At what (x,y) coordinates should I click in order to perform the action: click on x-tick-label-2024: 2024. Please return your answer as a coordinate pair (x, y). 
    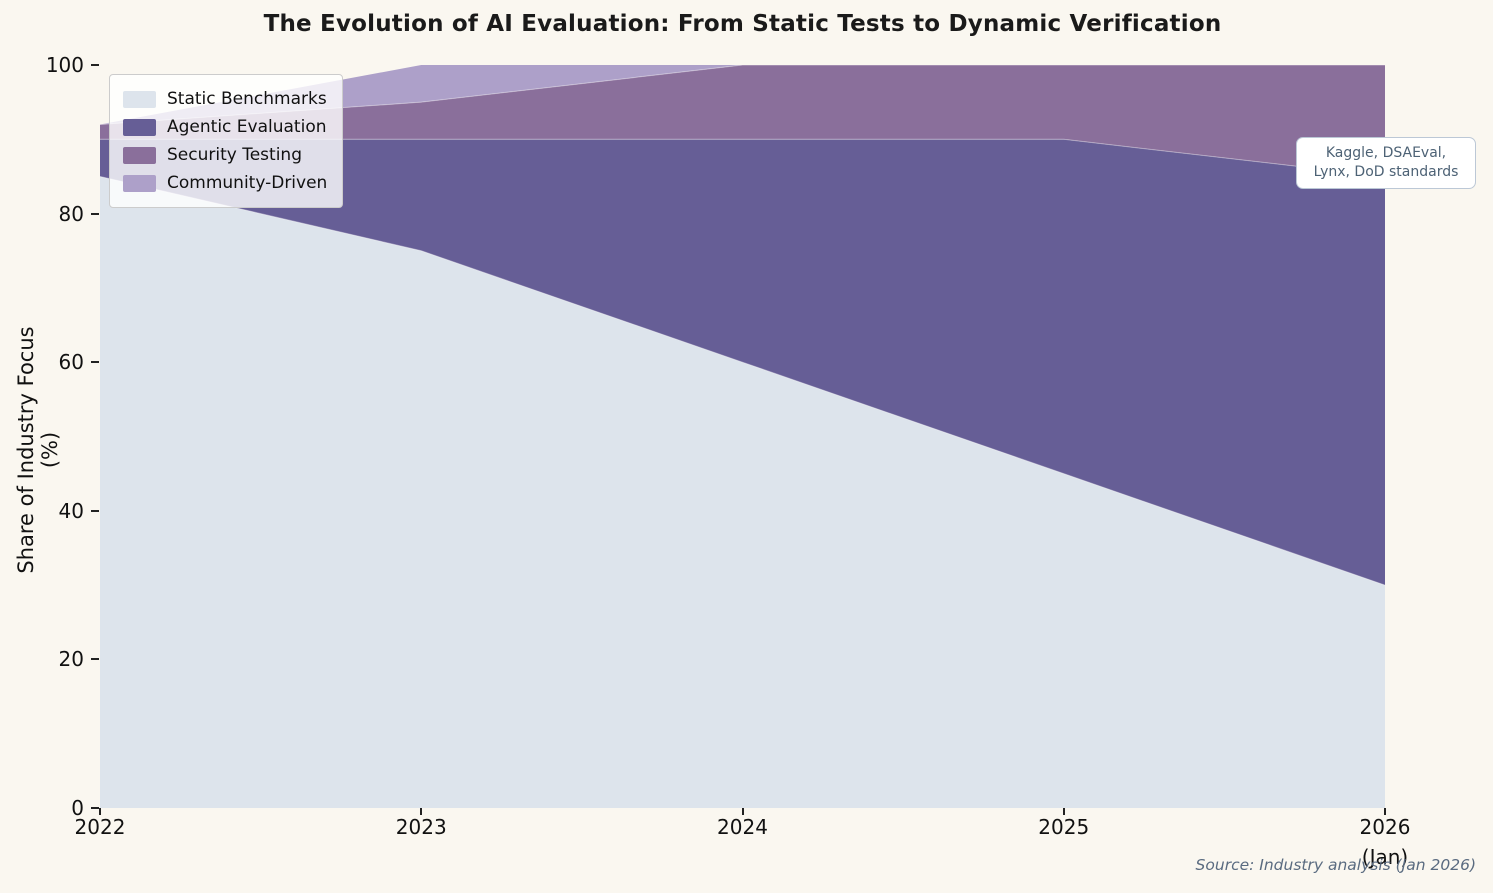
    Looking at the image, I should click on (742, 827).